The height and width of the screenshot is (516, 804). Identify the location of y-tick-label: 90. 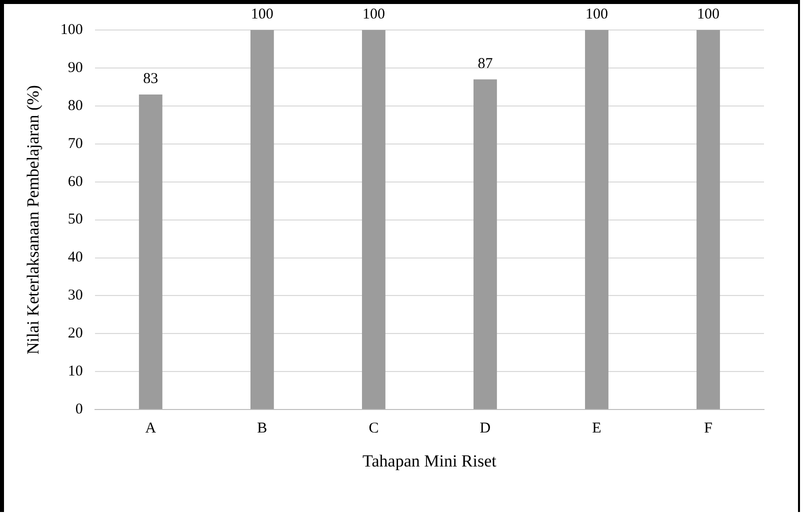
(75, 68).